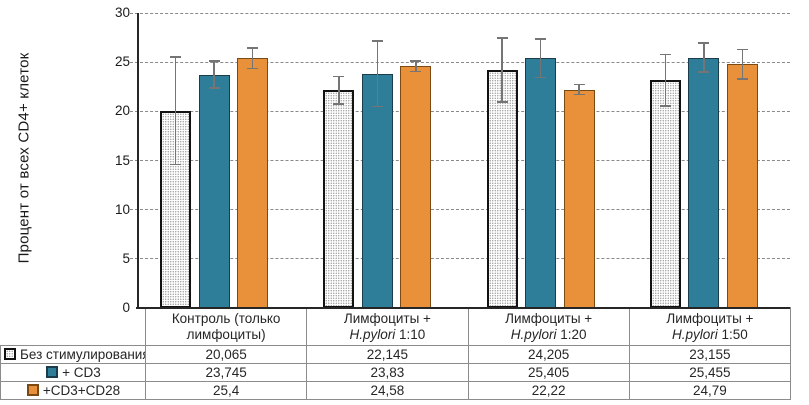 This screenshot has width=809, height=405. I want to click on value-cell-series3-group3: 22,22, so click(548, 390).